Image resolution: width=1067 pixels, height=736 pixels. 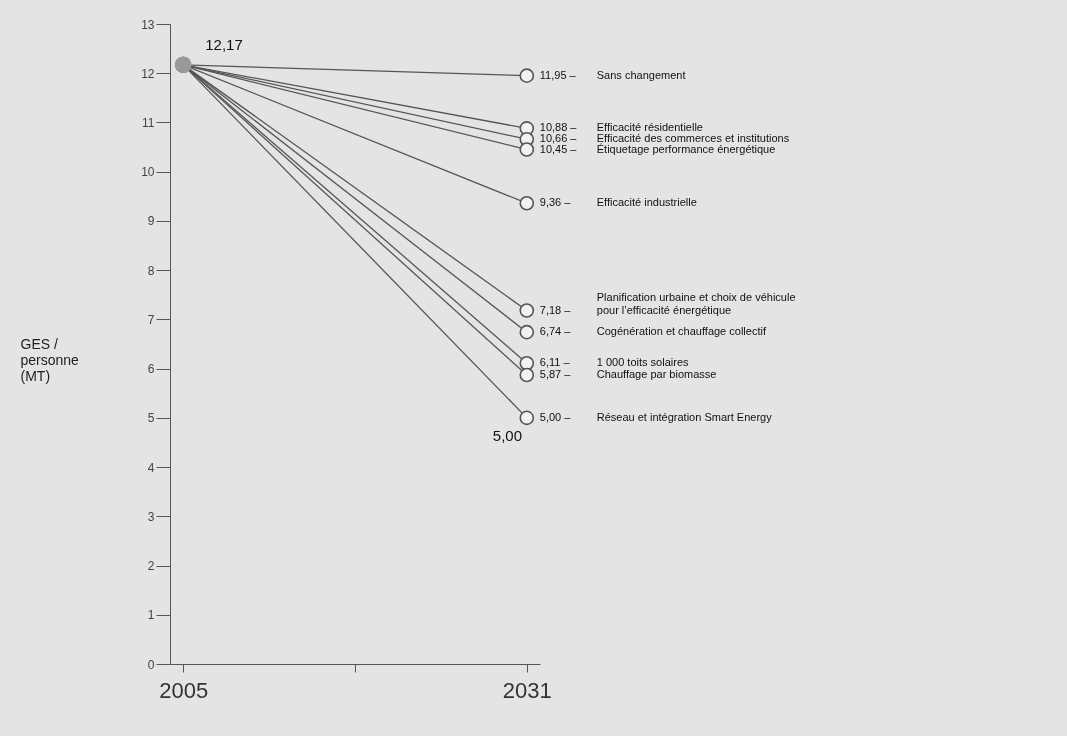 I want to click on y-tick-label: 13, so click(x=148, y=24).